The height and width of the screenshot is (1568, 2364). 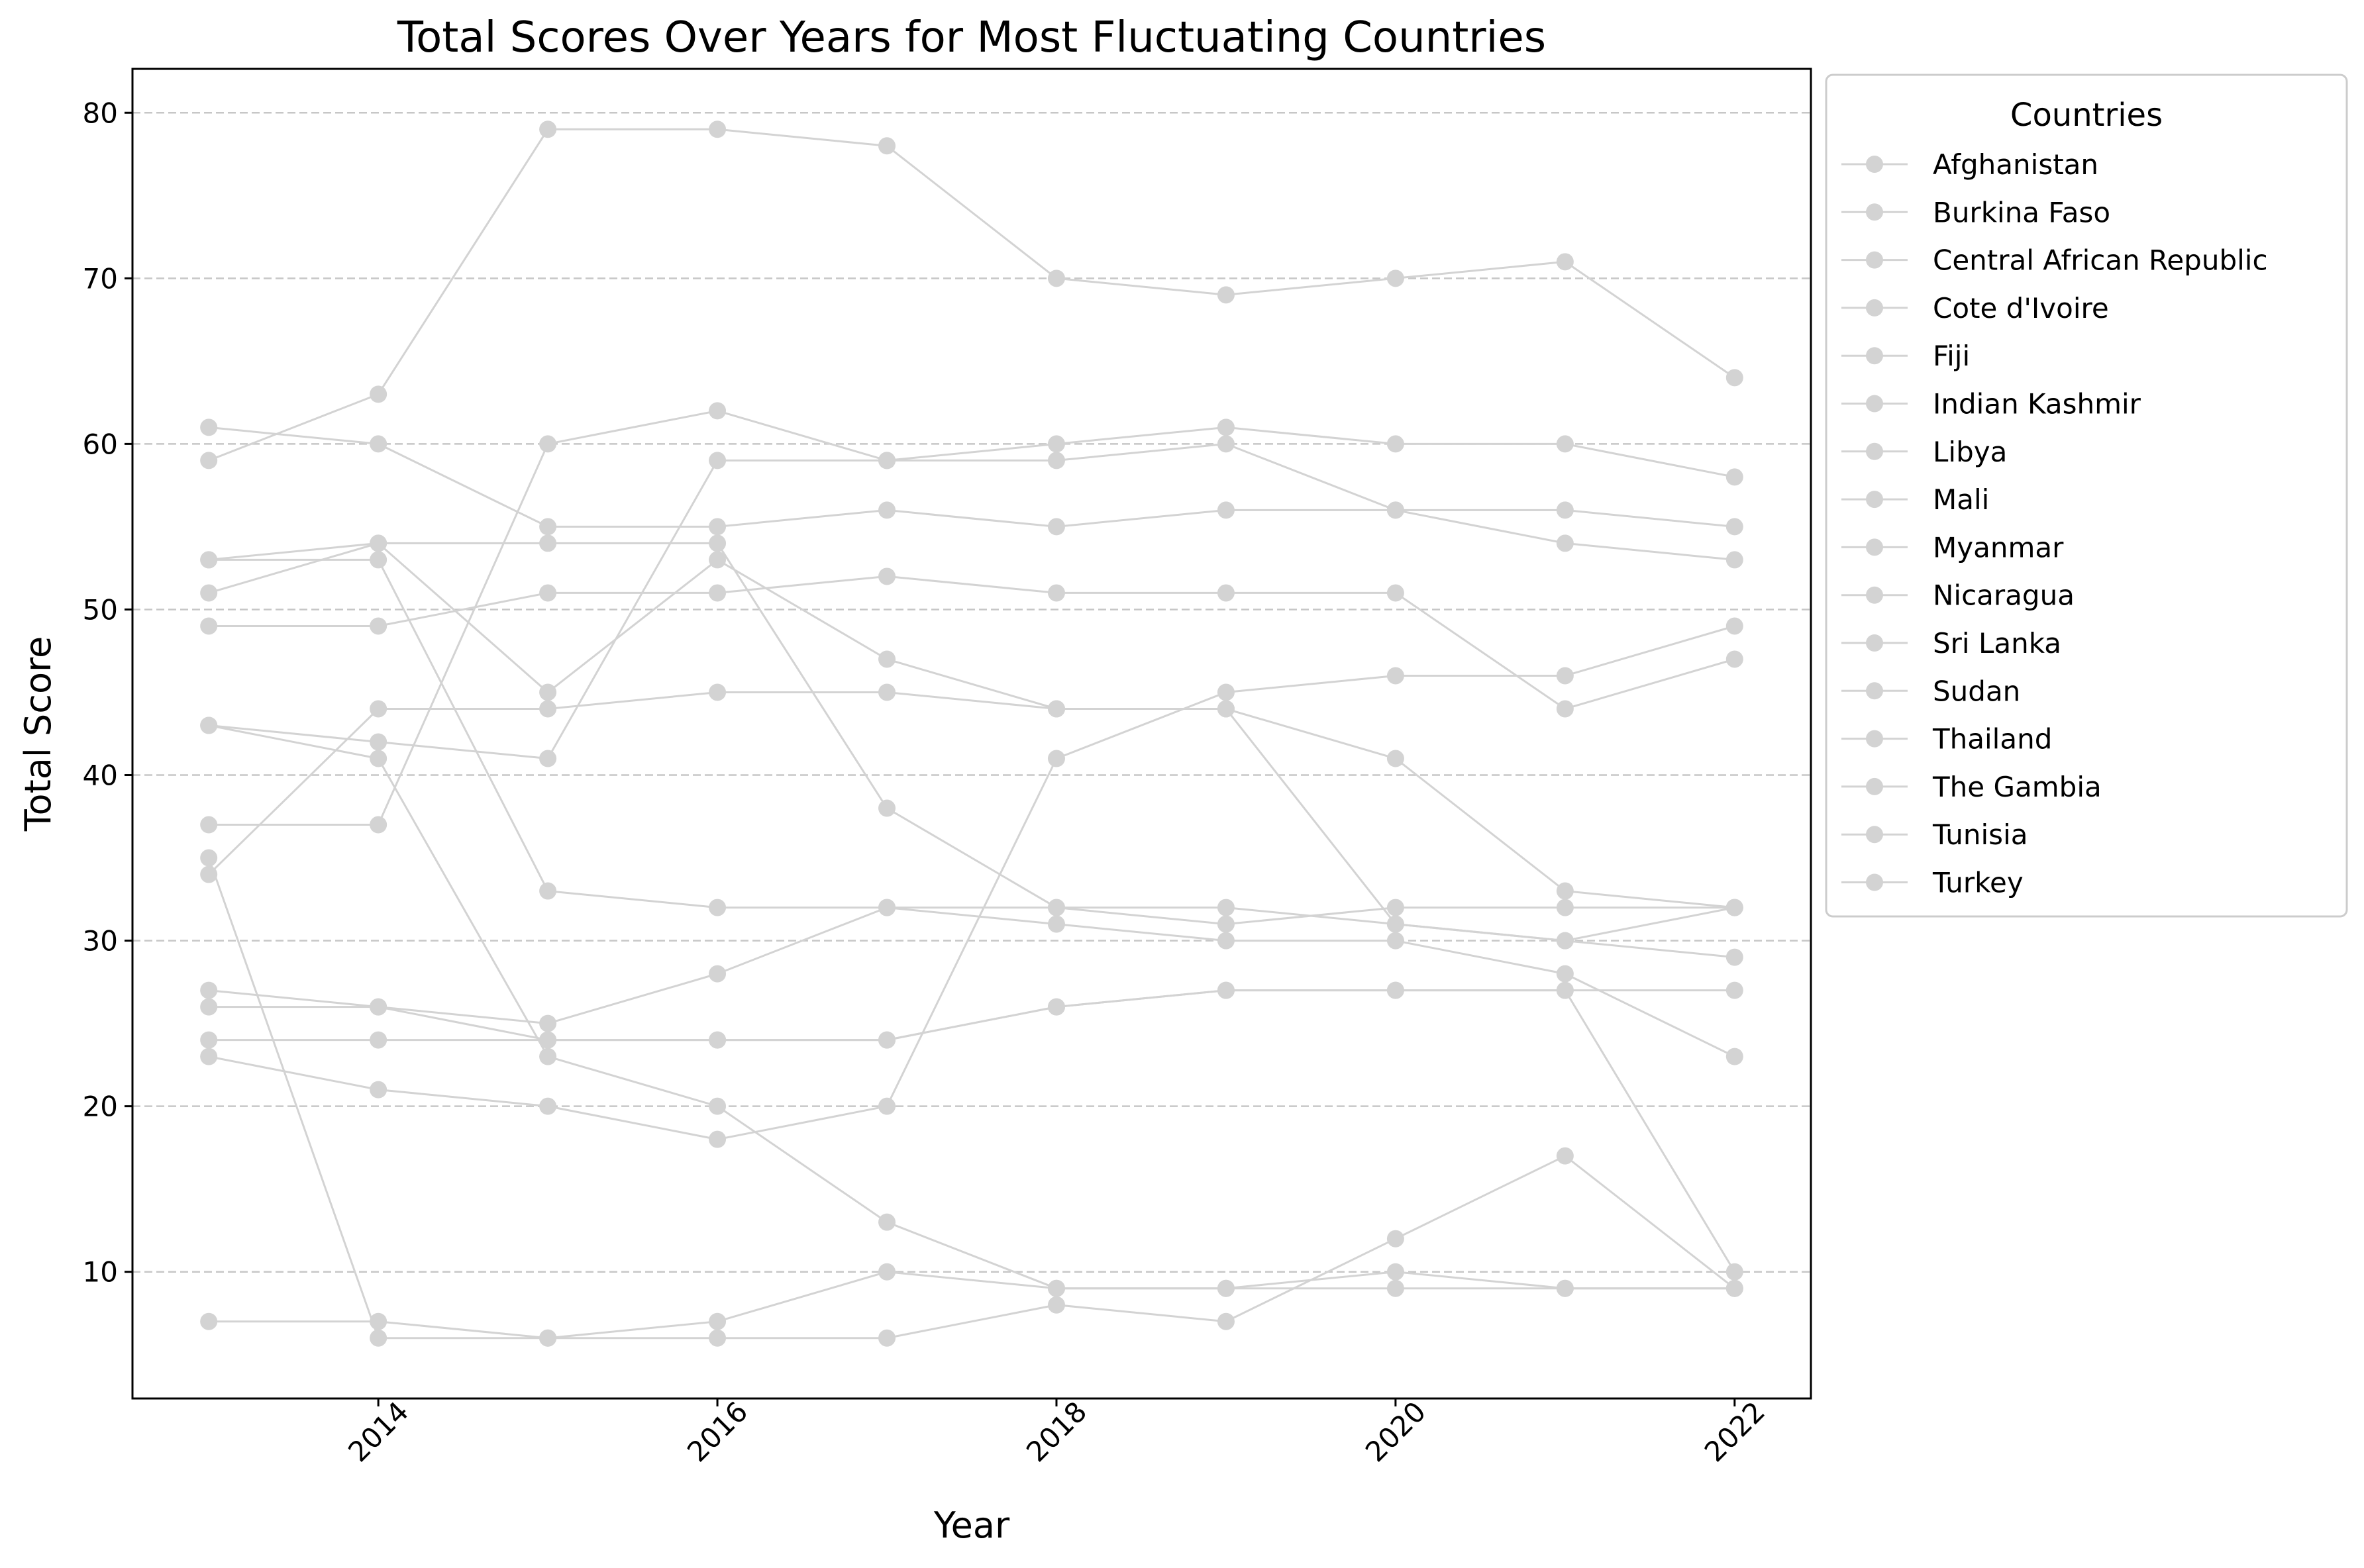 What do you see at coordinates (1915, 499) in the screenshot?
I see `legend-item: Mali` at bounding box center [1915, 499].